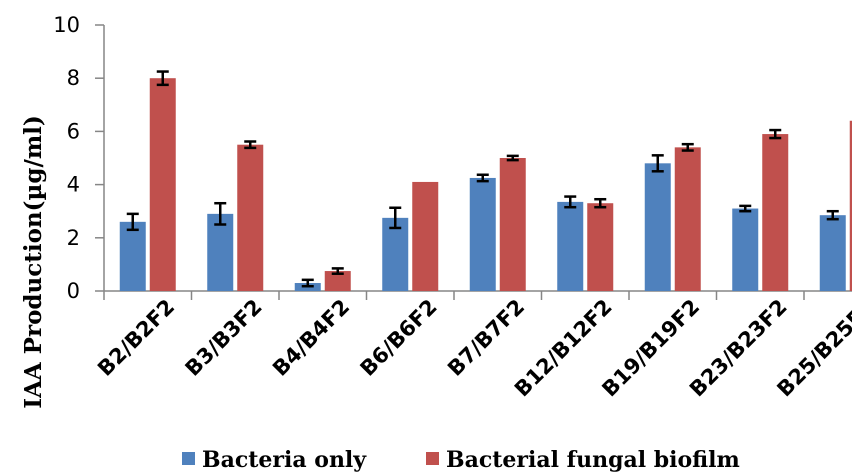 Image resolution: width=852 pixels, height=475 pixels. I want to click on x-category-label: B6/B6F2, so click(399, 338).